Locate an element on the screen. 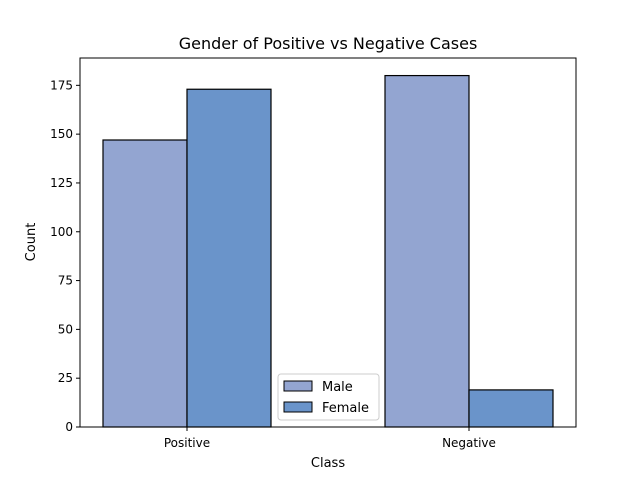 The height and width of the screenshot is (480, 640). y-tick-label: 150 is located at coordinates (61, 134).